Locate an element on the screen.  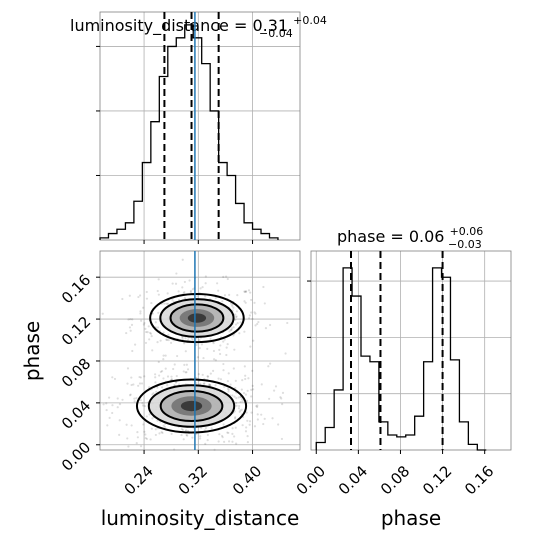
x-axis-label: phase is located at coordinates (411, 518).